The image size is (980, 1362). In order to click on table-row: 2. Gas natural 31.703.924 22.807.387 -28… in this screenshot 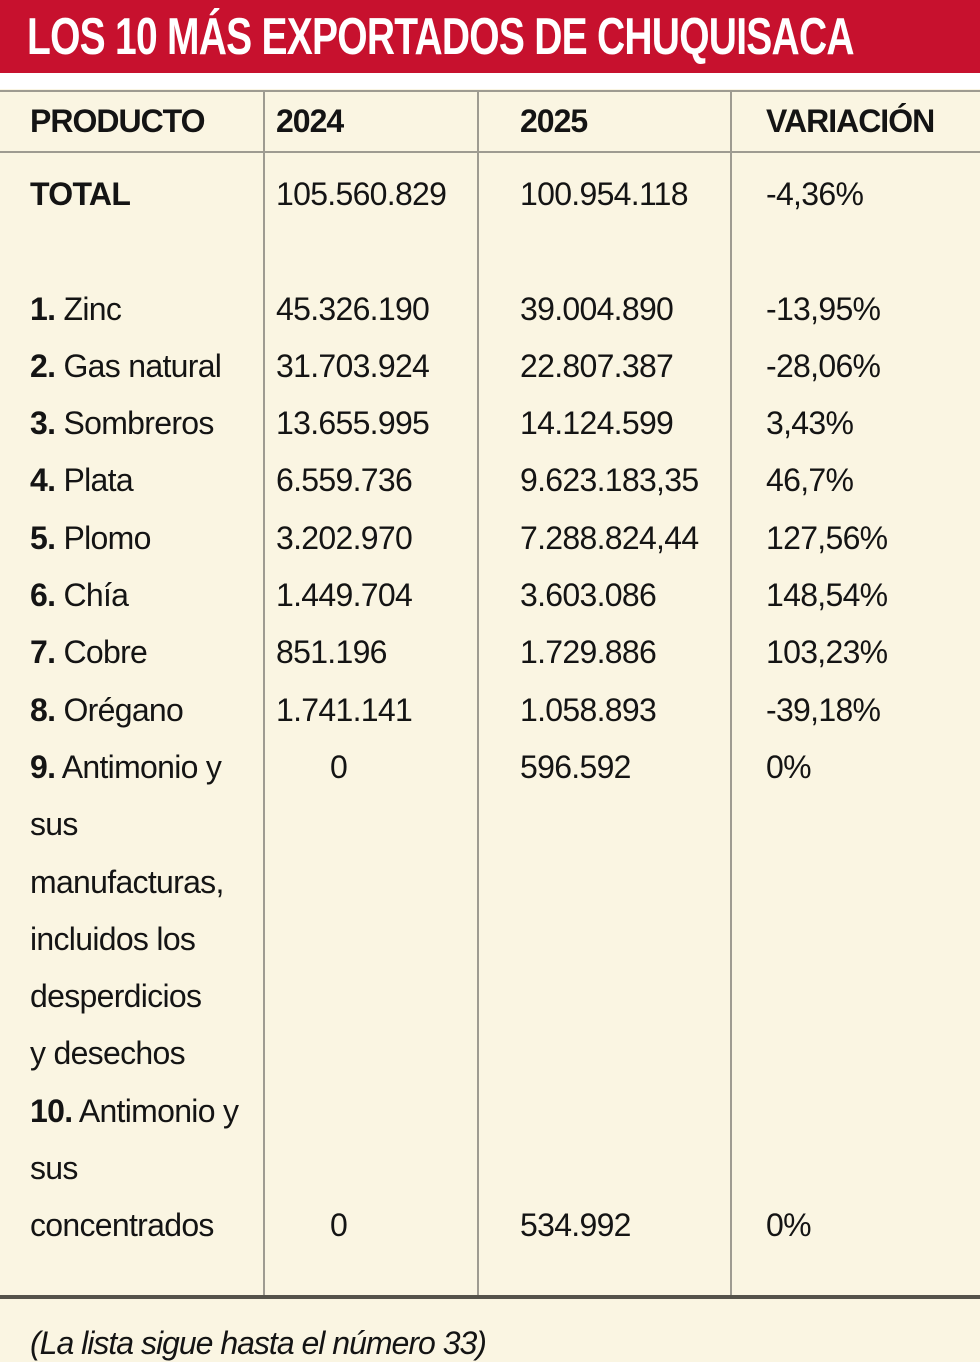, I will do `click(490, 366)`.